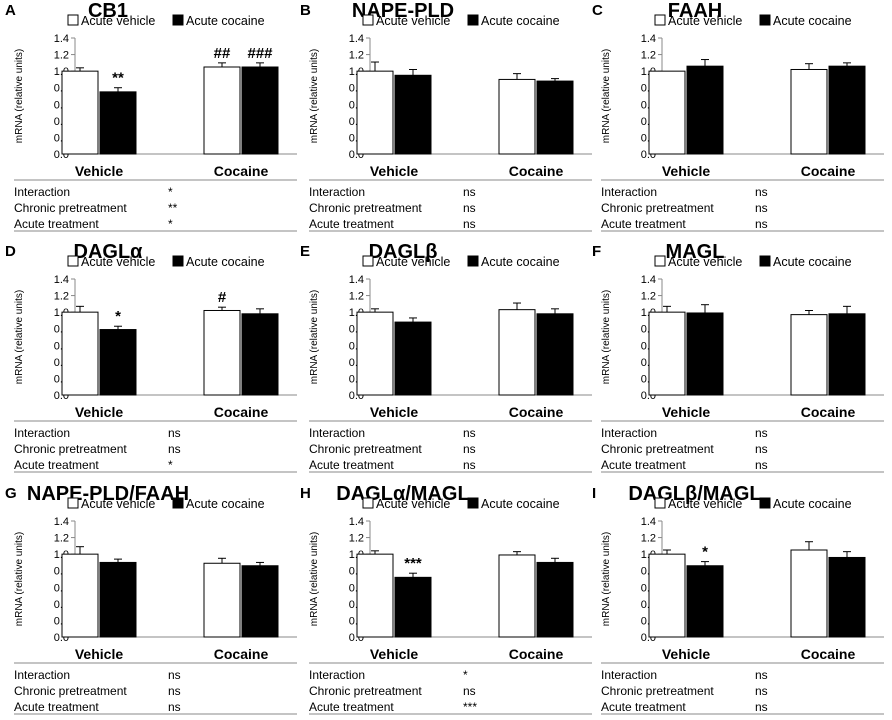 Image resolution: width=892 pixels, height=720 pixels. Describe the element at coordinates (173, 208) in the screenshot. I see `stat-value: **` at that location.